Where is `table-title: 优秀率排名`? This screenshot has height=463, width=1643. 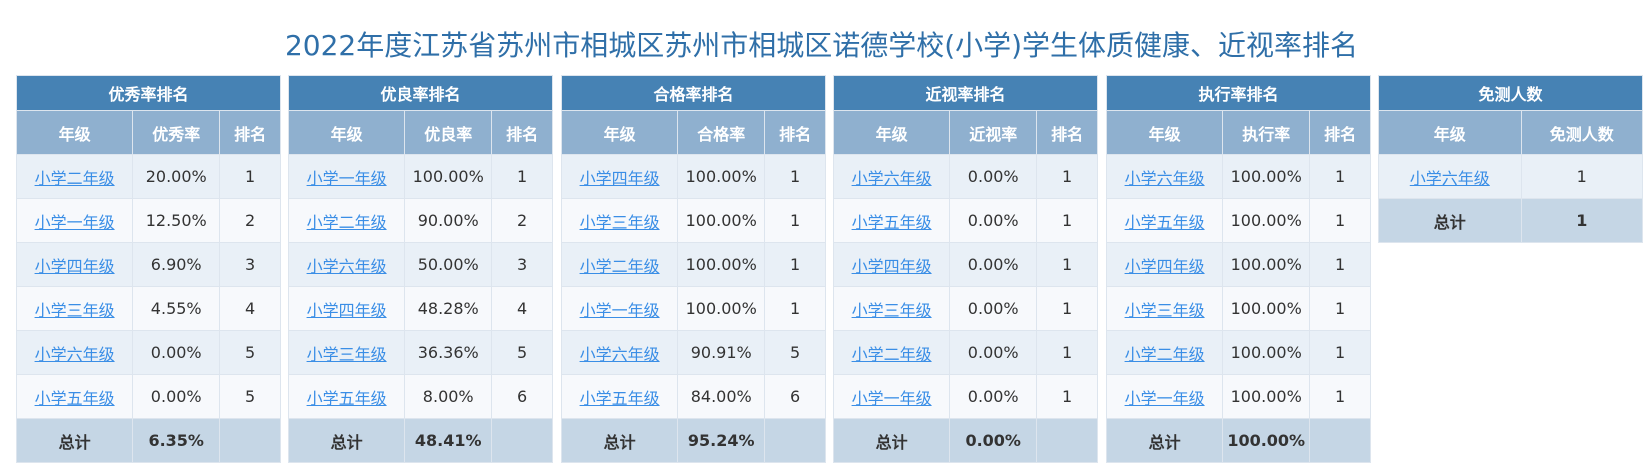 table-title: 优秀率排名 is located at coordinates (148, 93).